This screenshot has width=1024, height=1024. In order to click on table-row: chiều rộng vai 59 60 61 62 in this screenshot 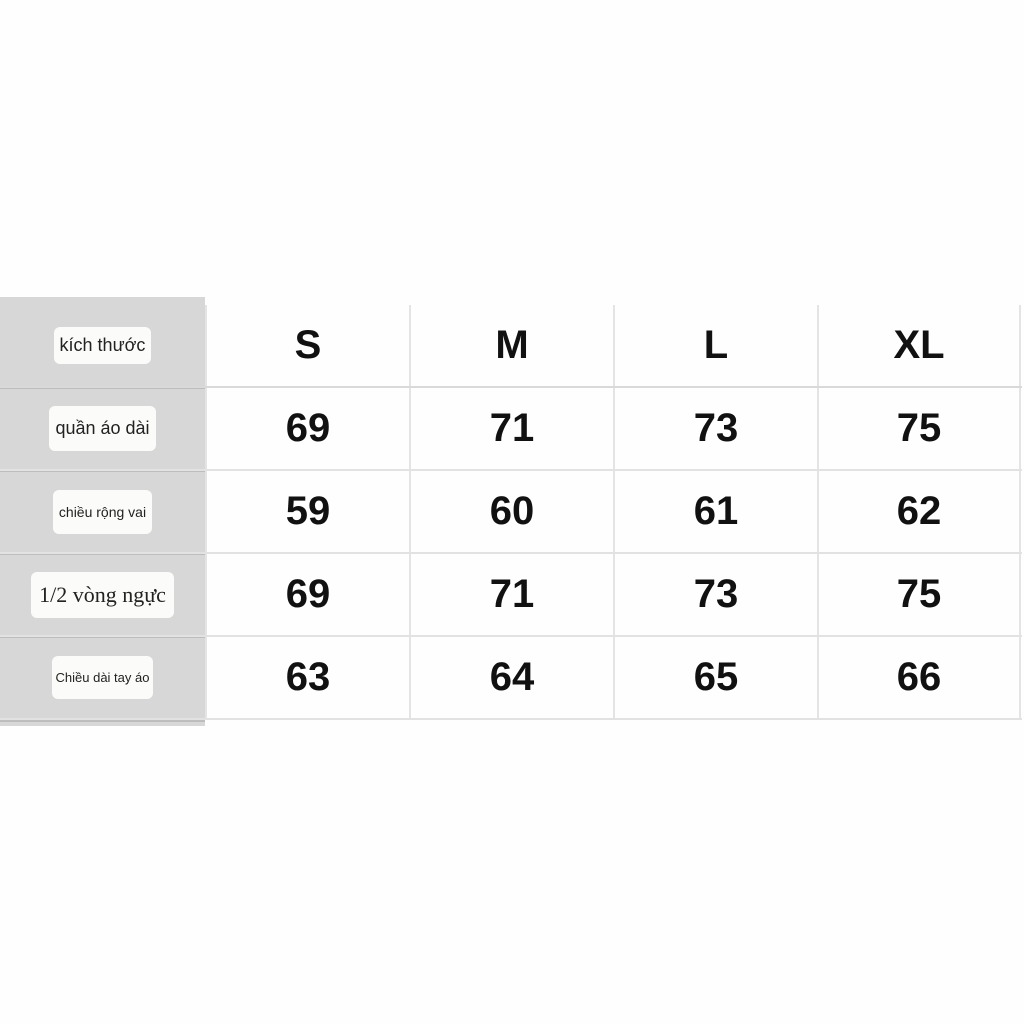, I will do `click(511, 512)`.